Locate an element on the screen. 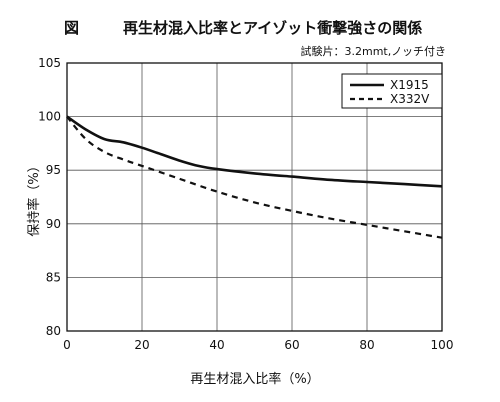 This screenshot has height=402, width=500. y-tick-label: 105 is located at coordinates (49, 63).